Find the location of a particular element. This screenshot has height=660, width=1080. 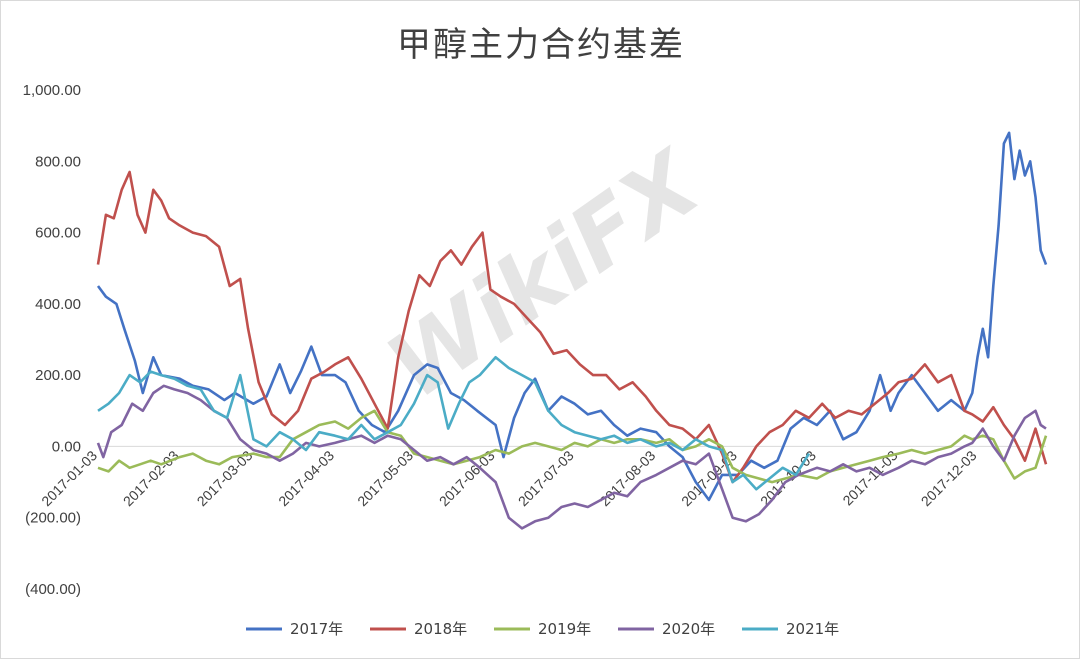

series-line-2019年 is located at coordinates (572, 446).